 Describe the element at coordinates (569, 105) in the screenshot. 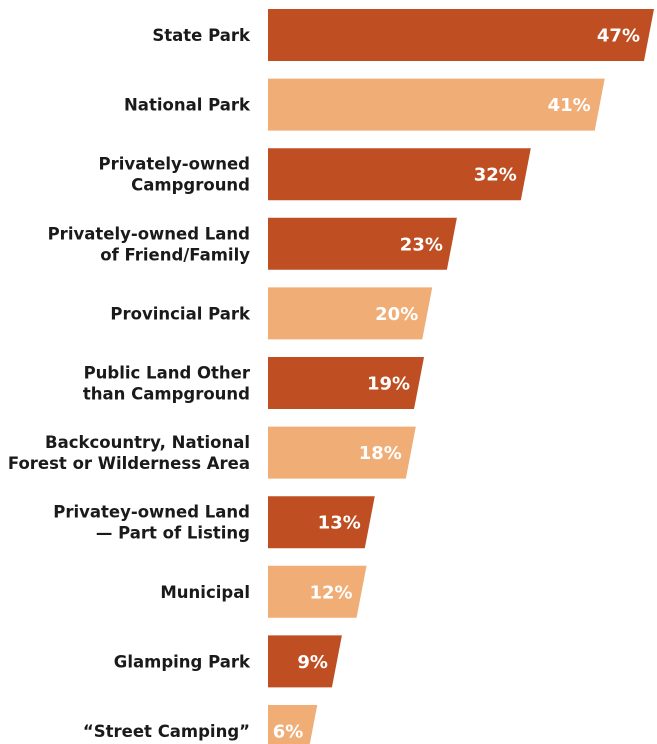

I see `value-label: 41%` at that location.